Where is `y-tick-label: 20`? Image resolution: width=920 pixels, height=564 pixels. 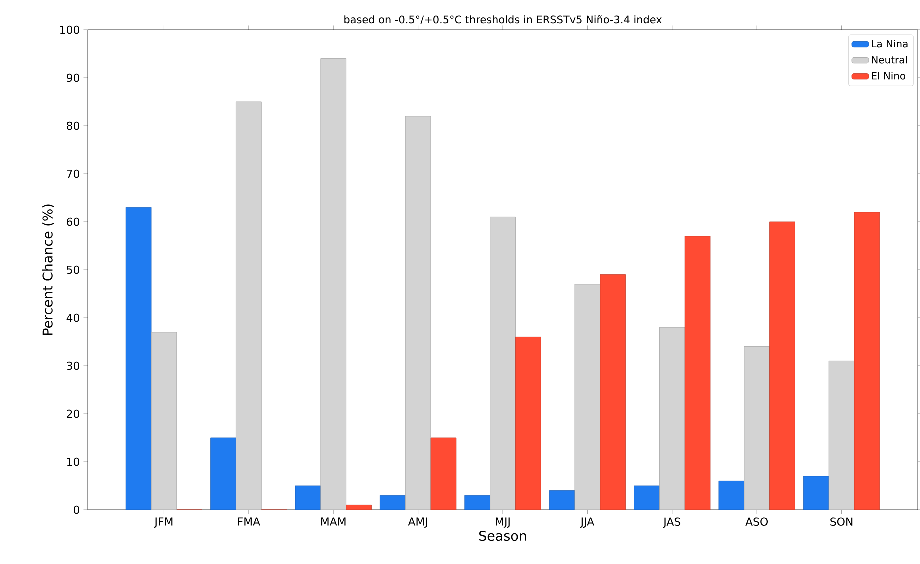 y-tick-label: 20 is located at coordinates (73, 414).